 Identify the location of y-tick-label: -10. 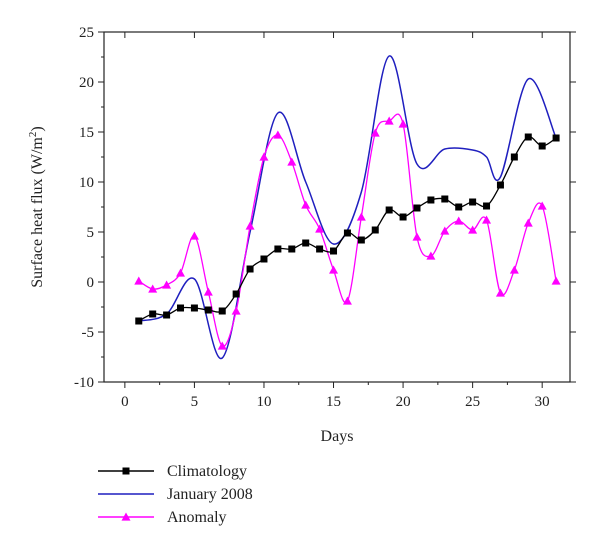
(84, 383).